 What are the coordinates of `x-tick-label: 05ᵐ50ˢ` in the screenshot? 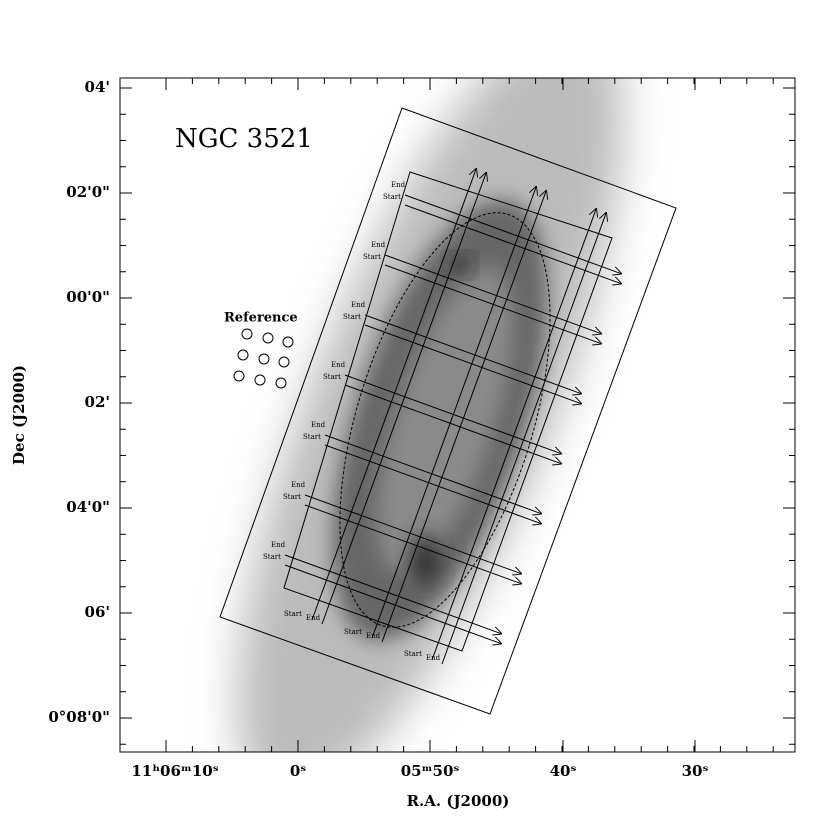 It's located at (430, 771).